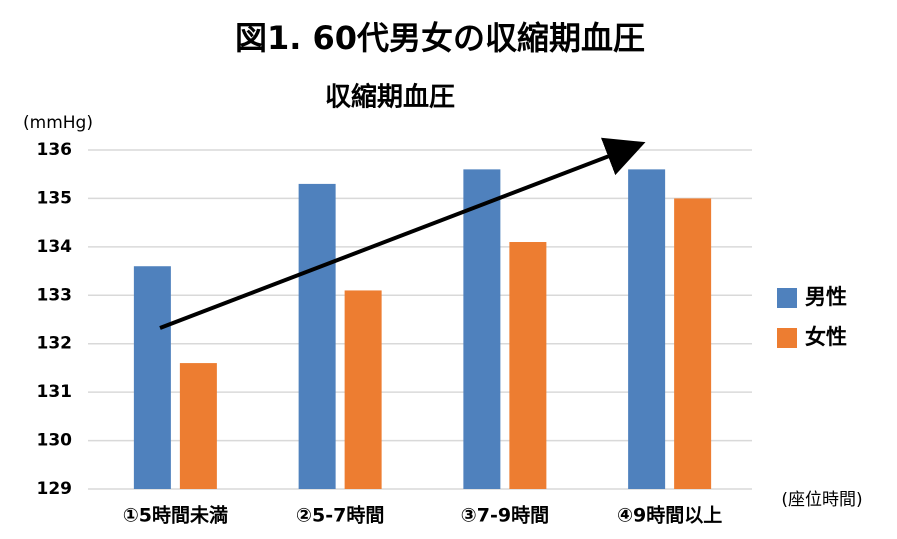 Image resolution: width=897 pixels, height=539 pixels. Describe the element at coordinates (826, 297) in the screenshot. I see `legend-label: 男性` at that location.